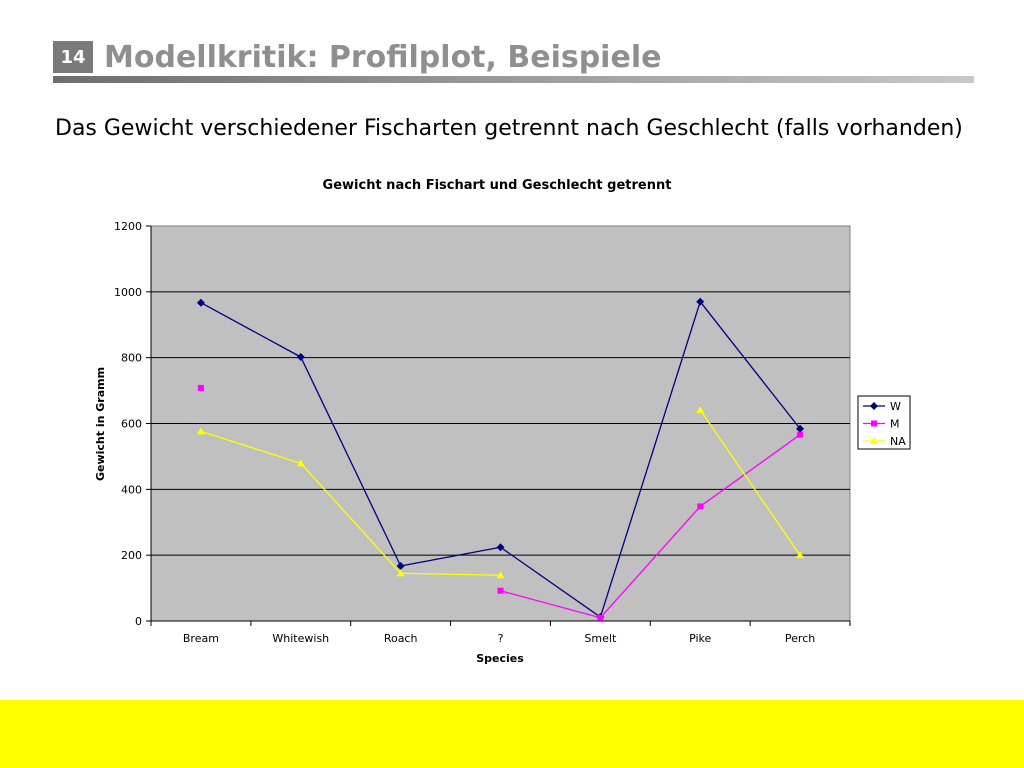 This screenshot has height=768, width=1024. Describe the element at coordinates (73, 57) in the screenshot. I see `slide-number-badge: 14` at that location.